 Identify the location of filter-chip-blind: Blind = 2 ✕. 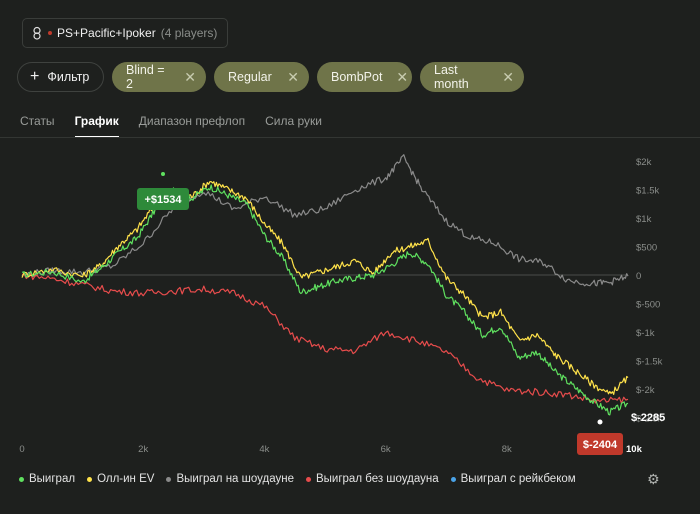
(159, 77).